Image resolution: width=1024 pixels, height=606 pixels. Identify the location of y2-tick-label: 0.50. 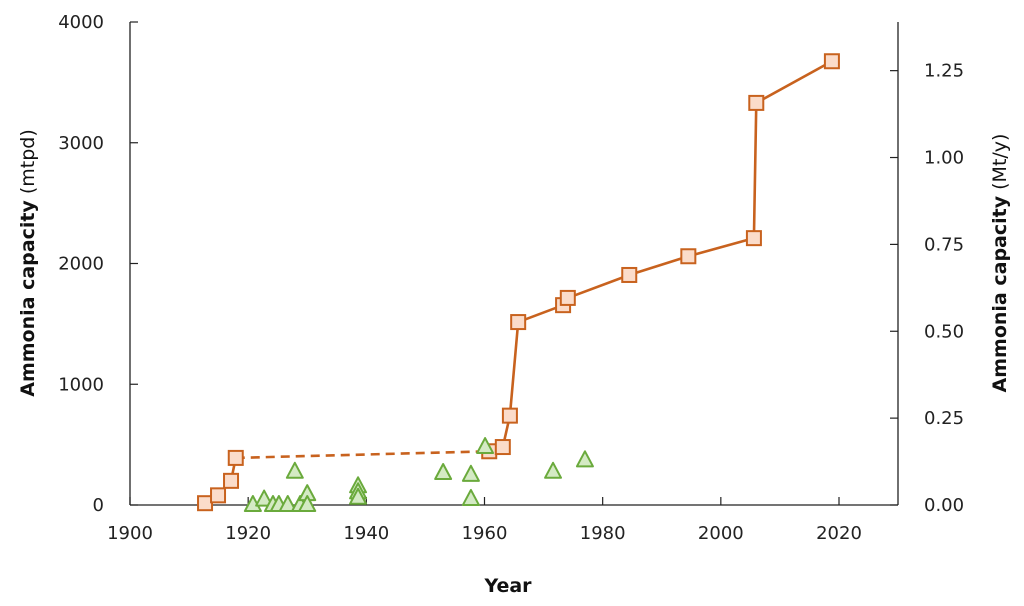
(944, 331).